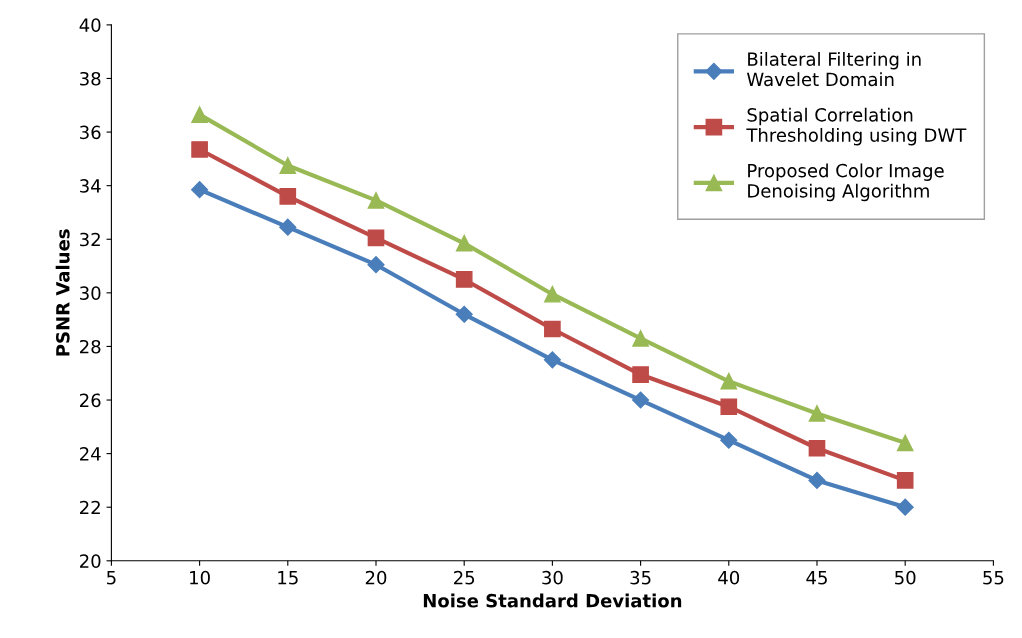  What do you see at coordinates (552, 600) in the screenshot?
I see `x-axis-title: Noise Standard Deviation` at bounding box center [552, 600].